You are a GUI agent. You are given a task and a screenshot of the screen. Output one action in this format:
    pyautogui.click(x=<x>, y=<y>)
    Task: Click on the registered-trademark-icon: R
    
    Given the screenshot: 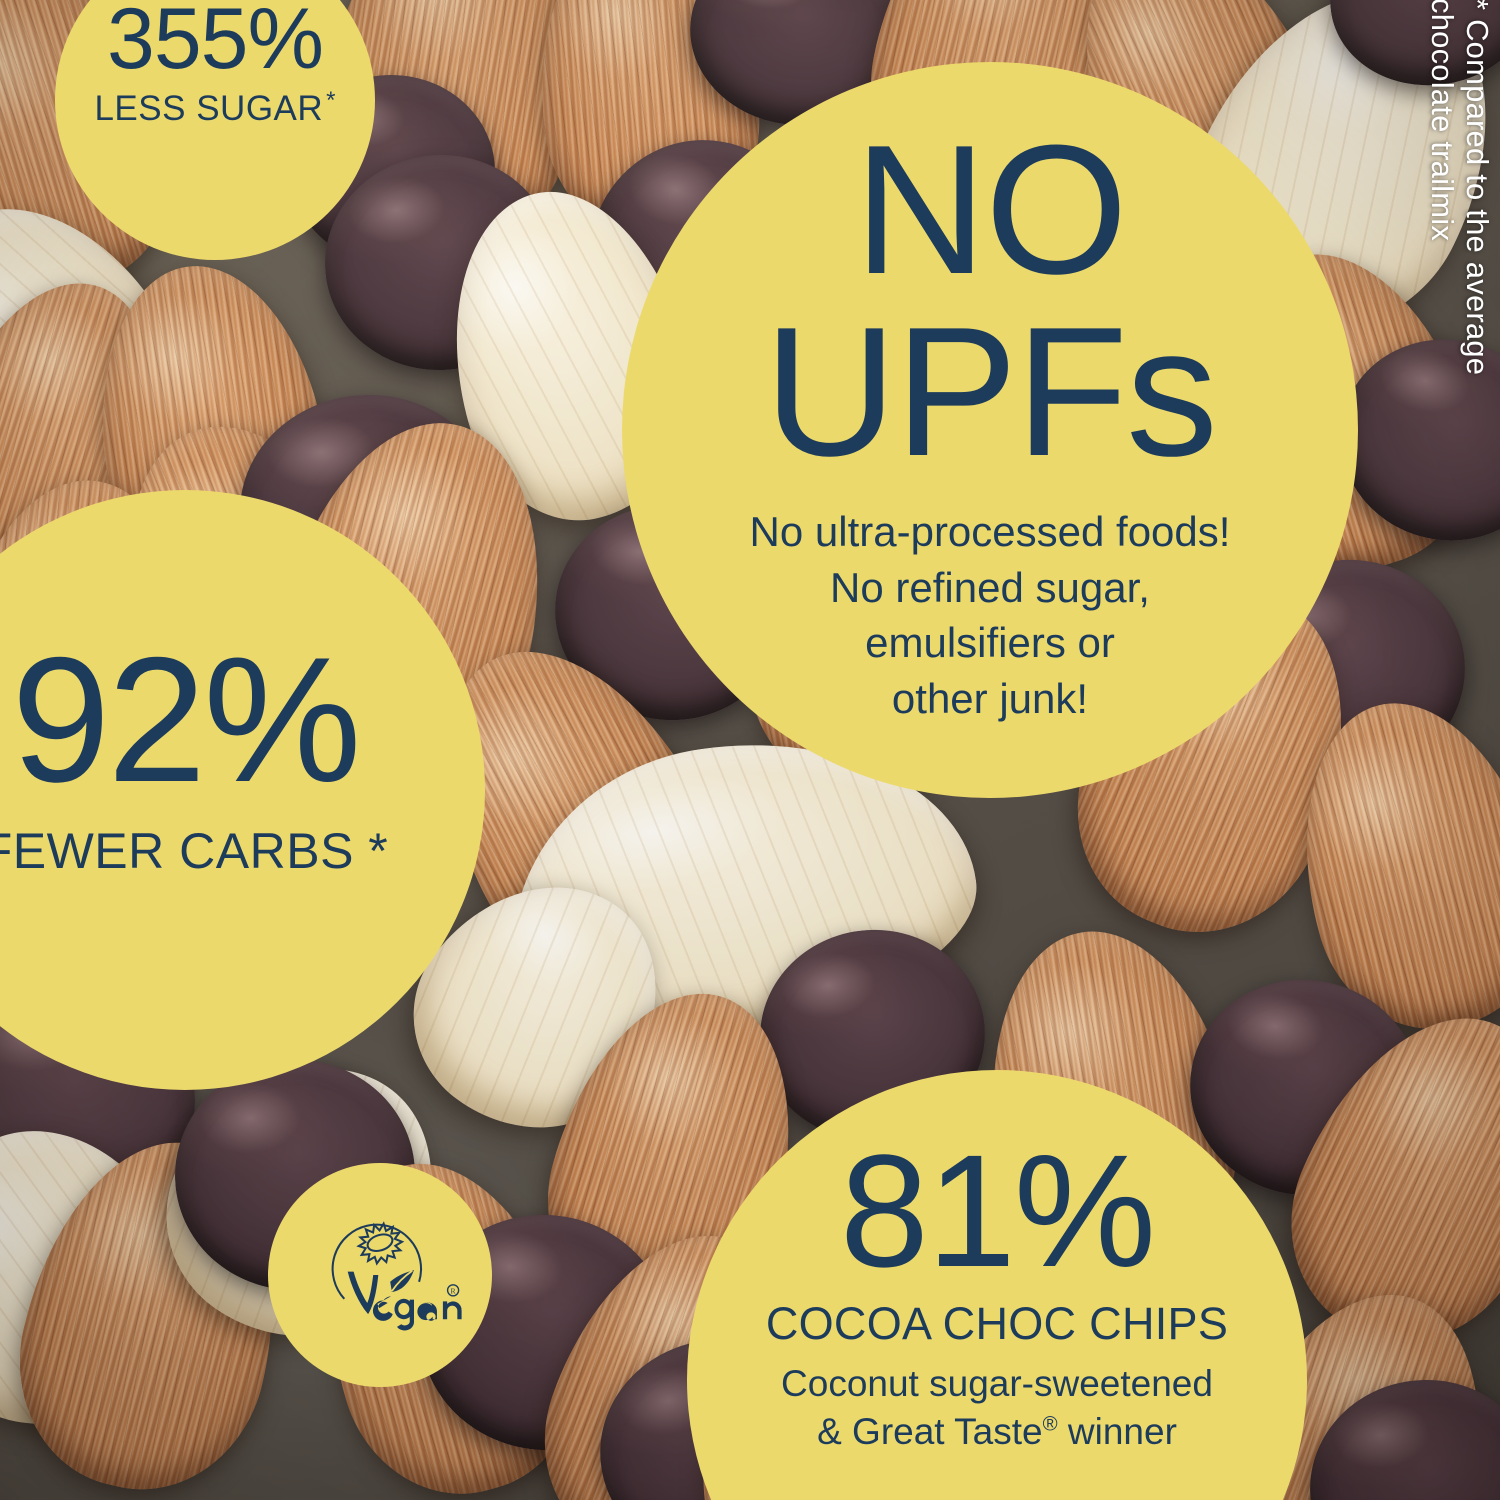 What is the action you would take?
    pyautogui.click(x=453, y=1290)
    